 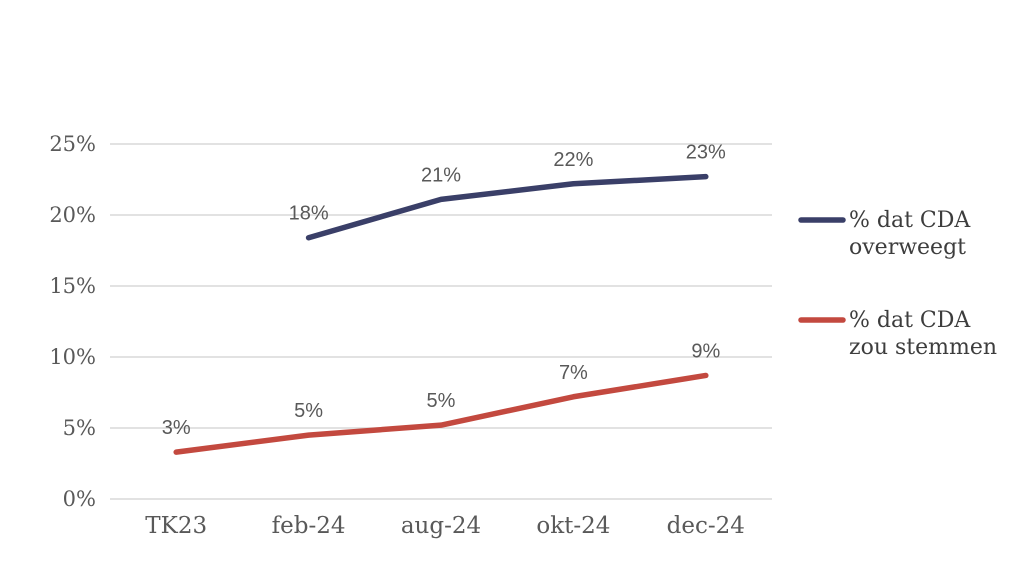 What do you see at coordinates (72, 144) in the screenshot?
I see `y-tick-label: 25%` at bounding box center [72, 144].